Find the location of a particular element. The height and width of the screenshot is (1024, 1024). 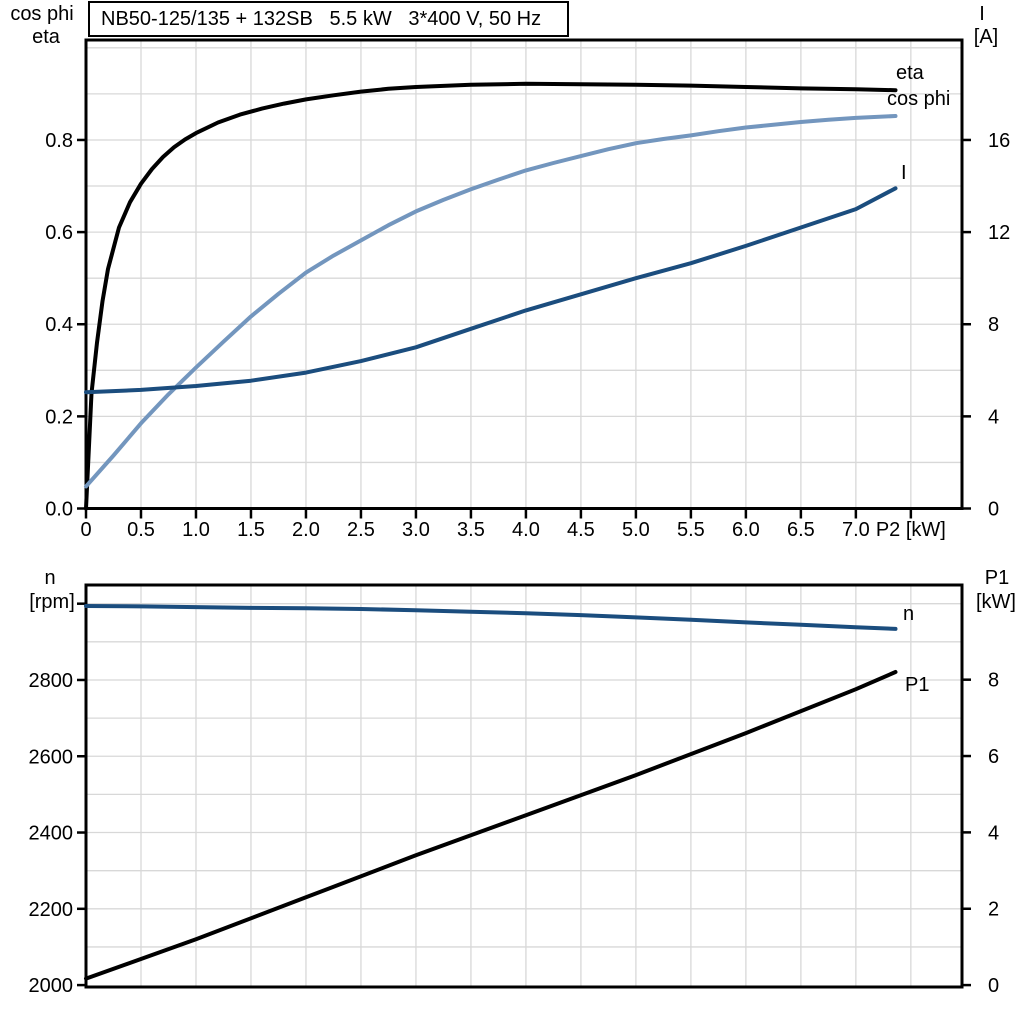

x-axis-tick-label: 0.5 is located at coordinates (141, 530).